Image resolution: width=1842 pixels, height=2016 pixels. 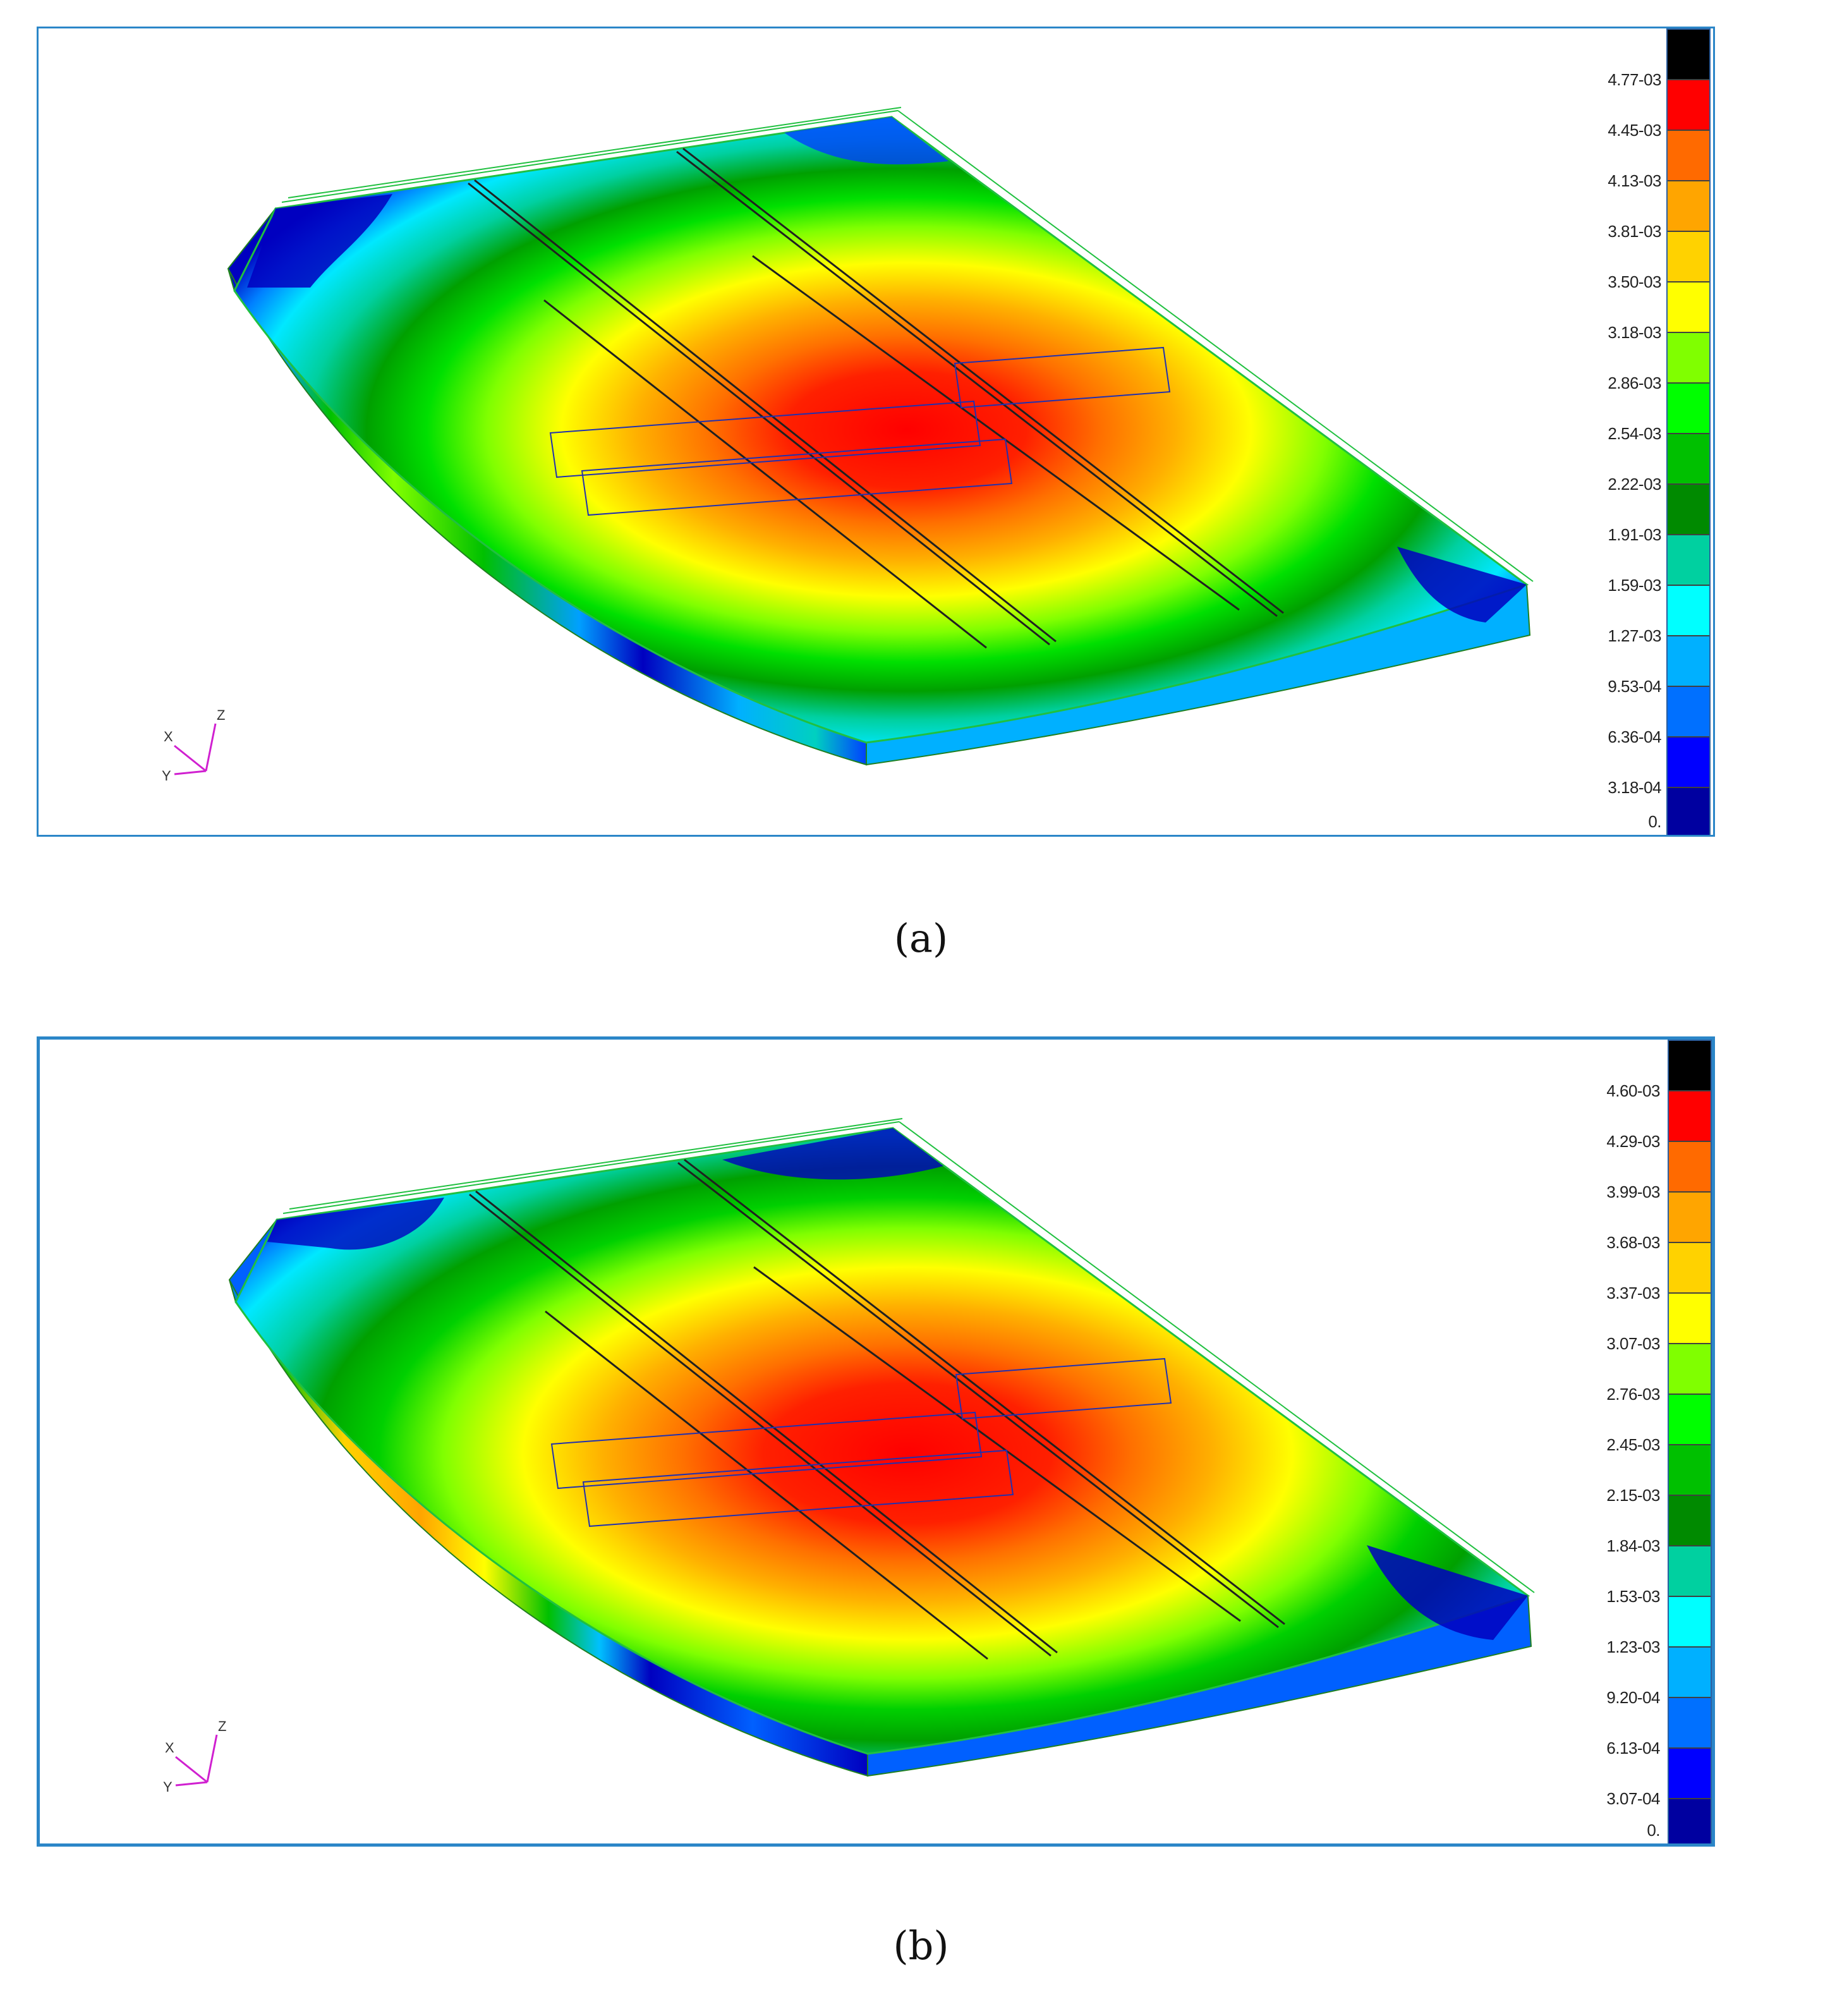 I want to click on legend-label: 1.84-03, so click(x=1633, y=1545).